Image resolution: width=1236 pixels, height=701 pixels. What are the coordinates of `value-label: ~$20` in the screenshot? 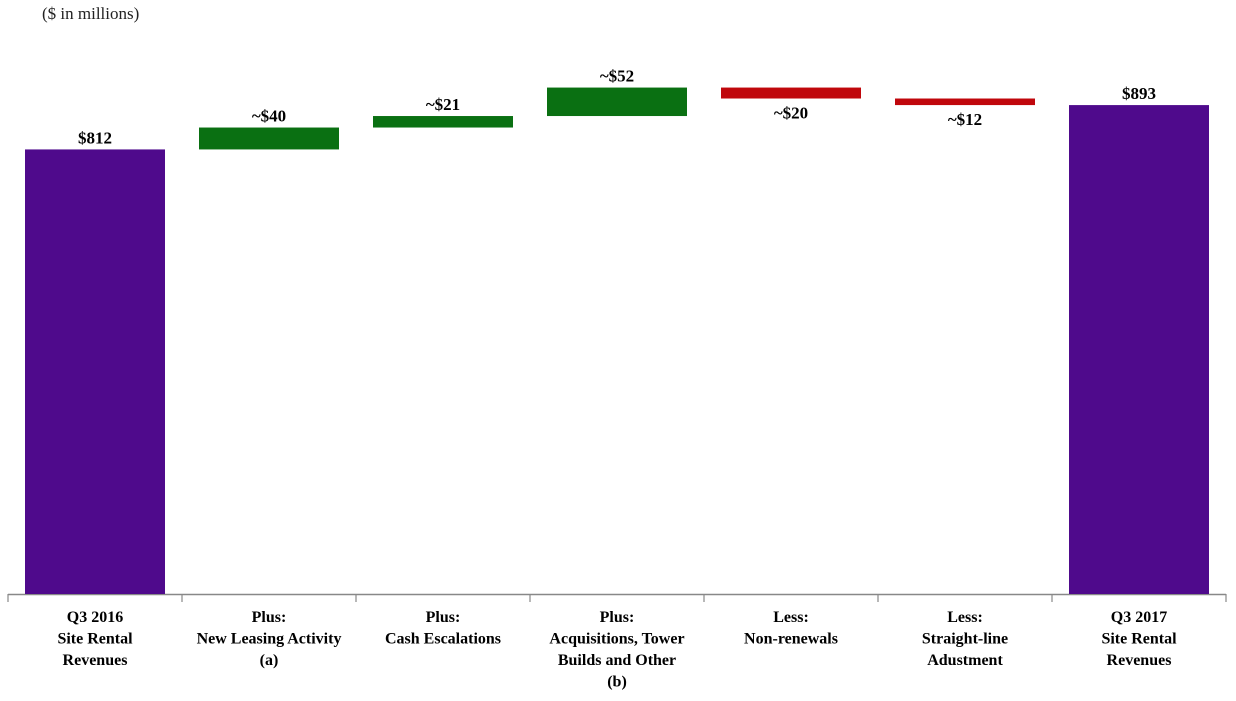 It's located at (791, 113).